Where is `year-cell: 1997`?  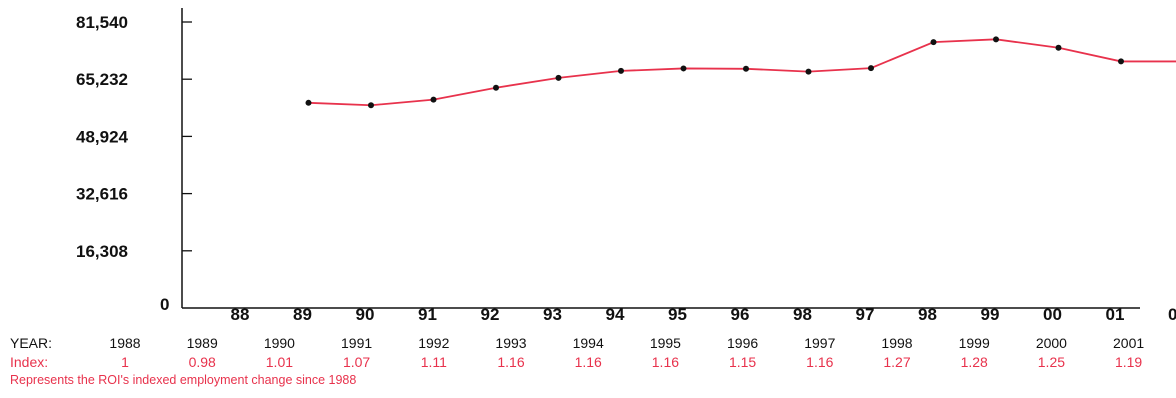 year-cell: 1997 is located at coordinates (819, 343).